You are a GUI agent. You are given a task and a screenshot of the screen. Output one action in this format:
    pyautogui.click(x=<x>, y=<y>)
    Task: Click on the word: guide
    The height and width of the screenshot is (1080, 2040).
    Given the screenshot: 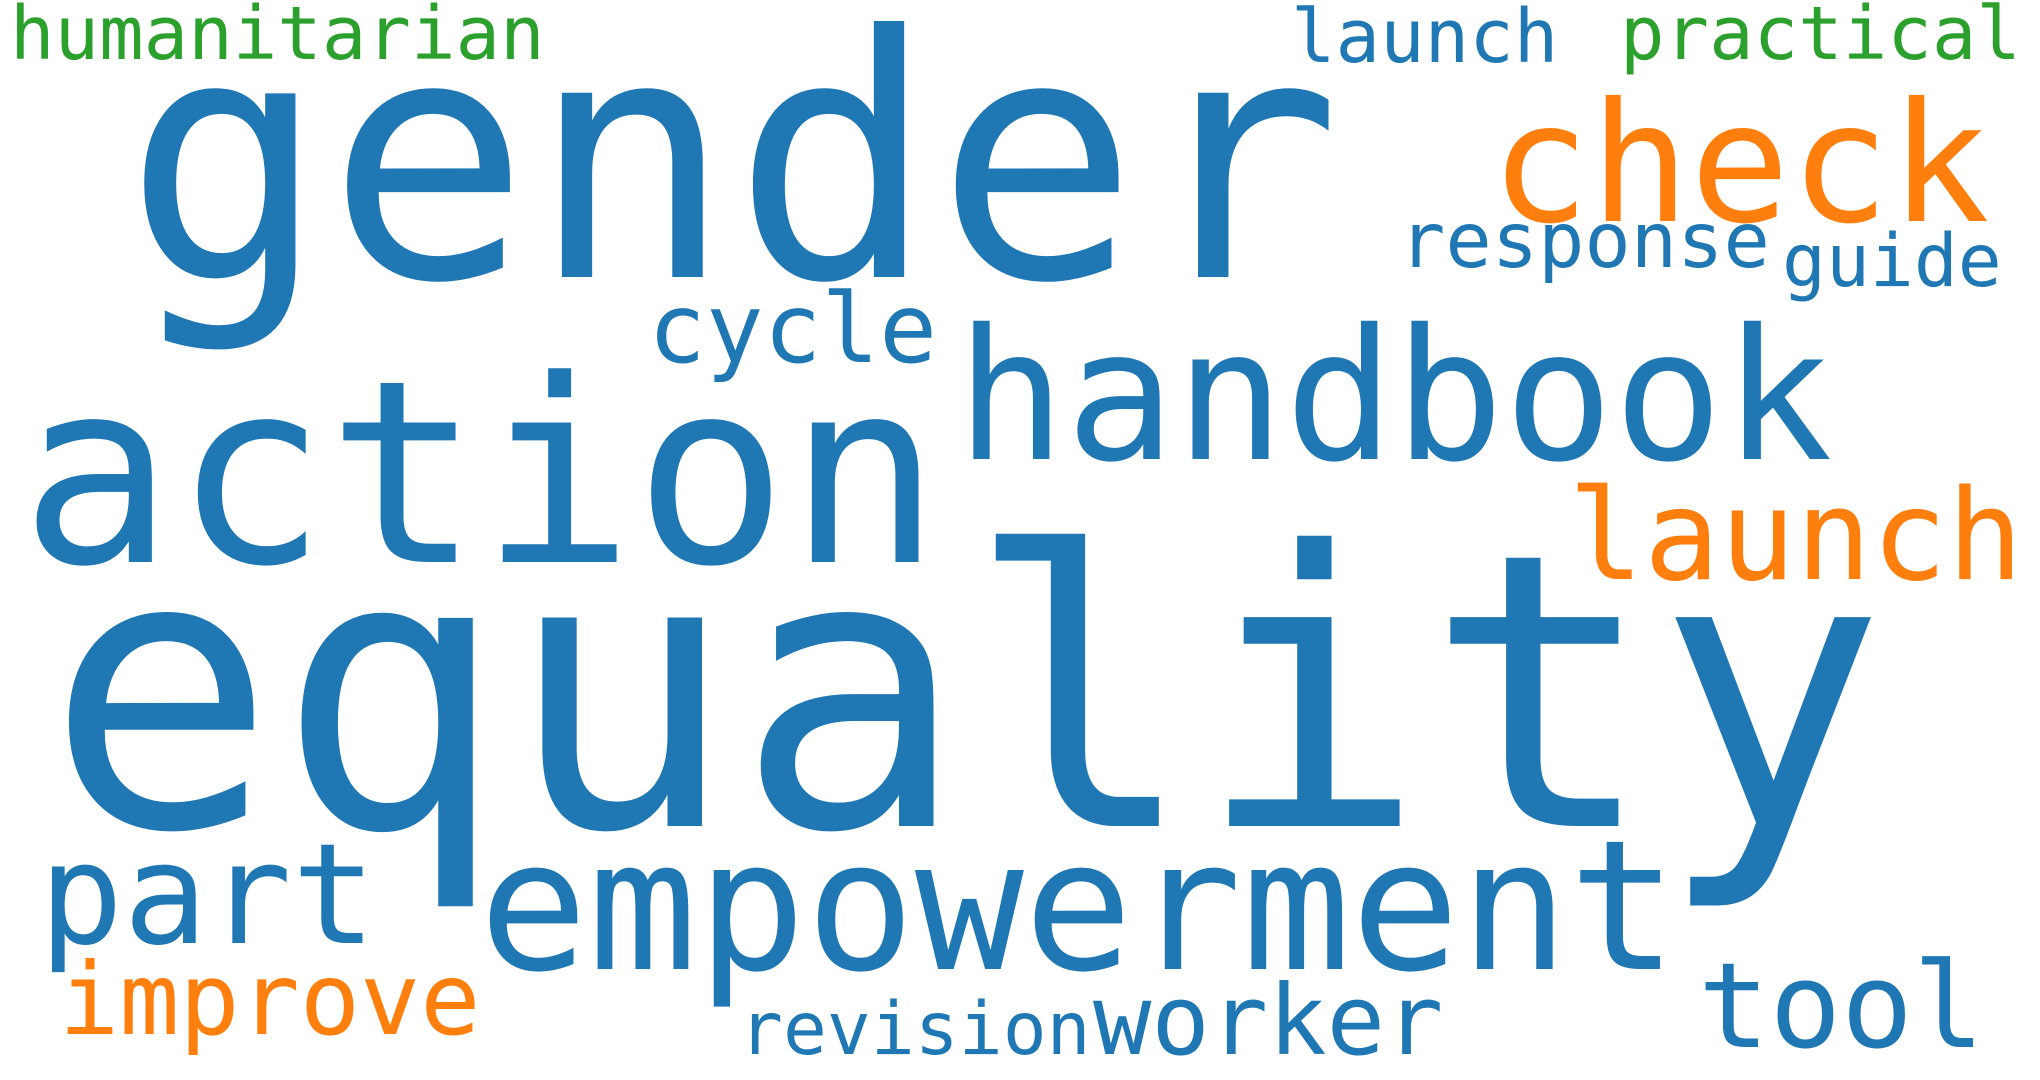 What is the action you would take?
    pyautogui.click(x=1892, y=261)
    